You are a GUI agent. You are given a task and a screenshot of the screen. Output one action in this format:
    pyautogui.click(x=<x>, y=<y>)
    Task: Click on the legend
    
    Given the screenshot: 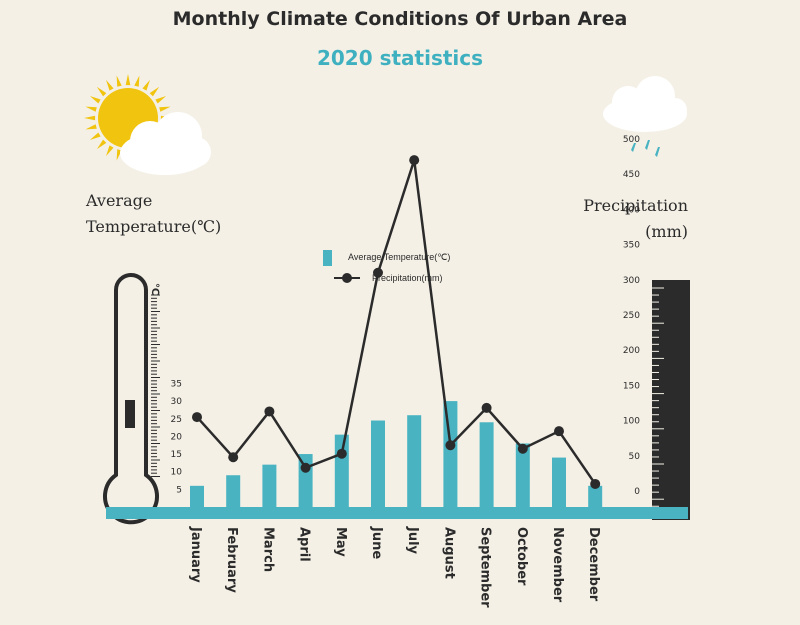 What is the action you would take?
    pyautogui.click(x=341, y=266)
    